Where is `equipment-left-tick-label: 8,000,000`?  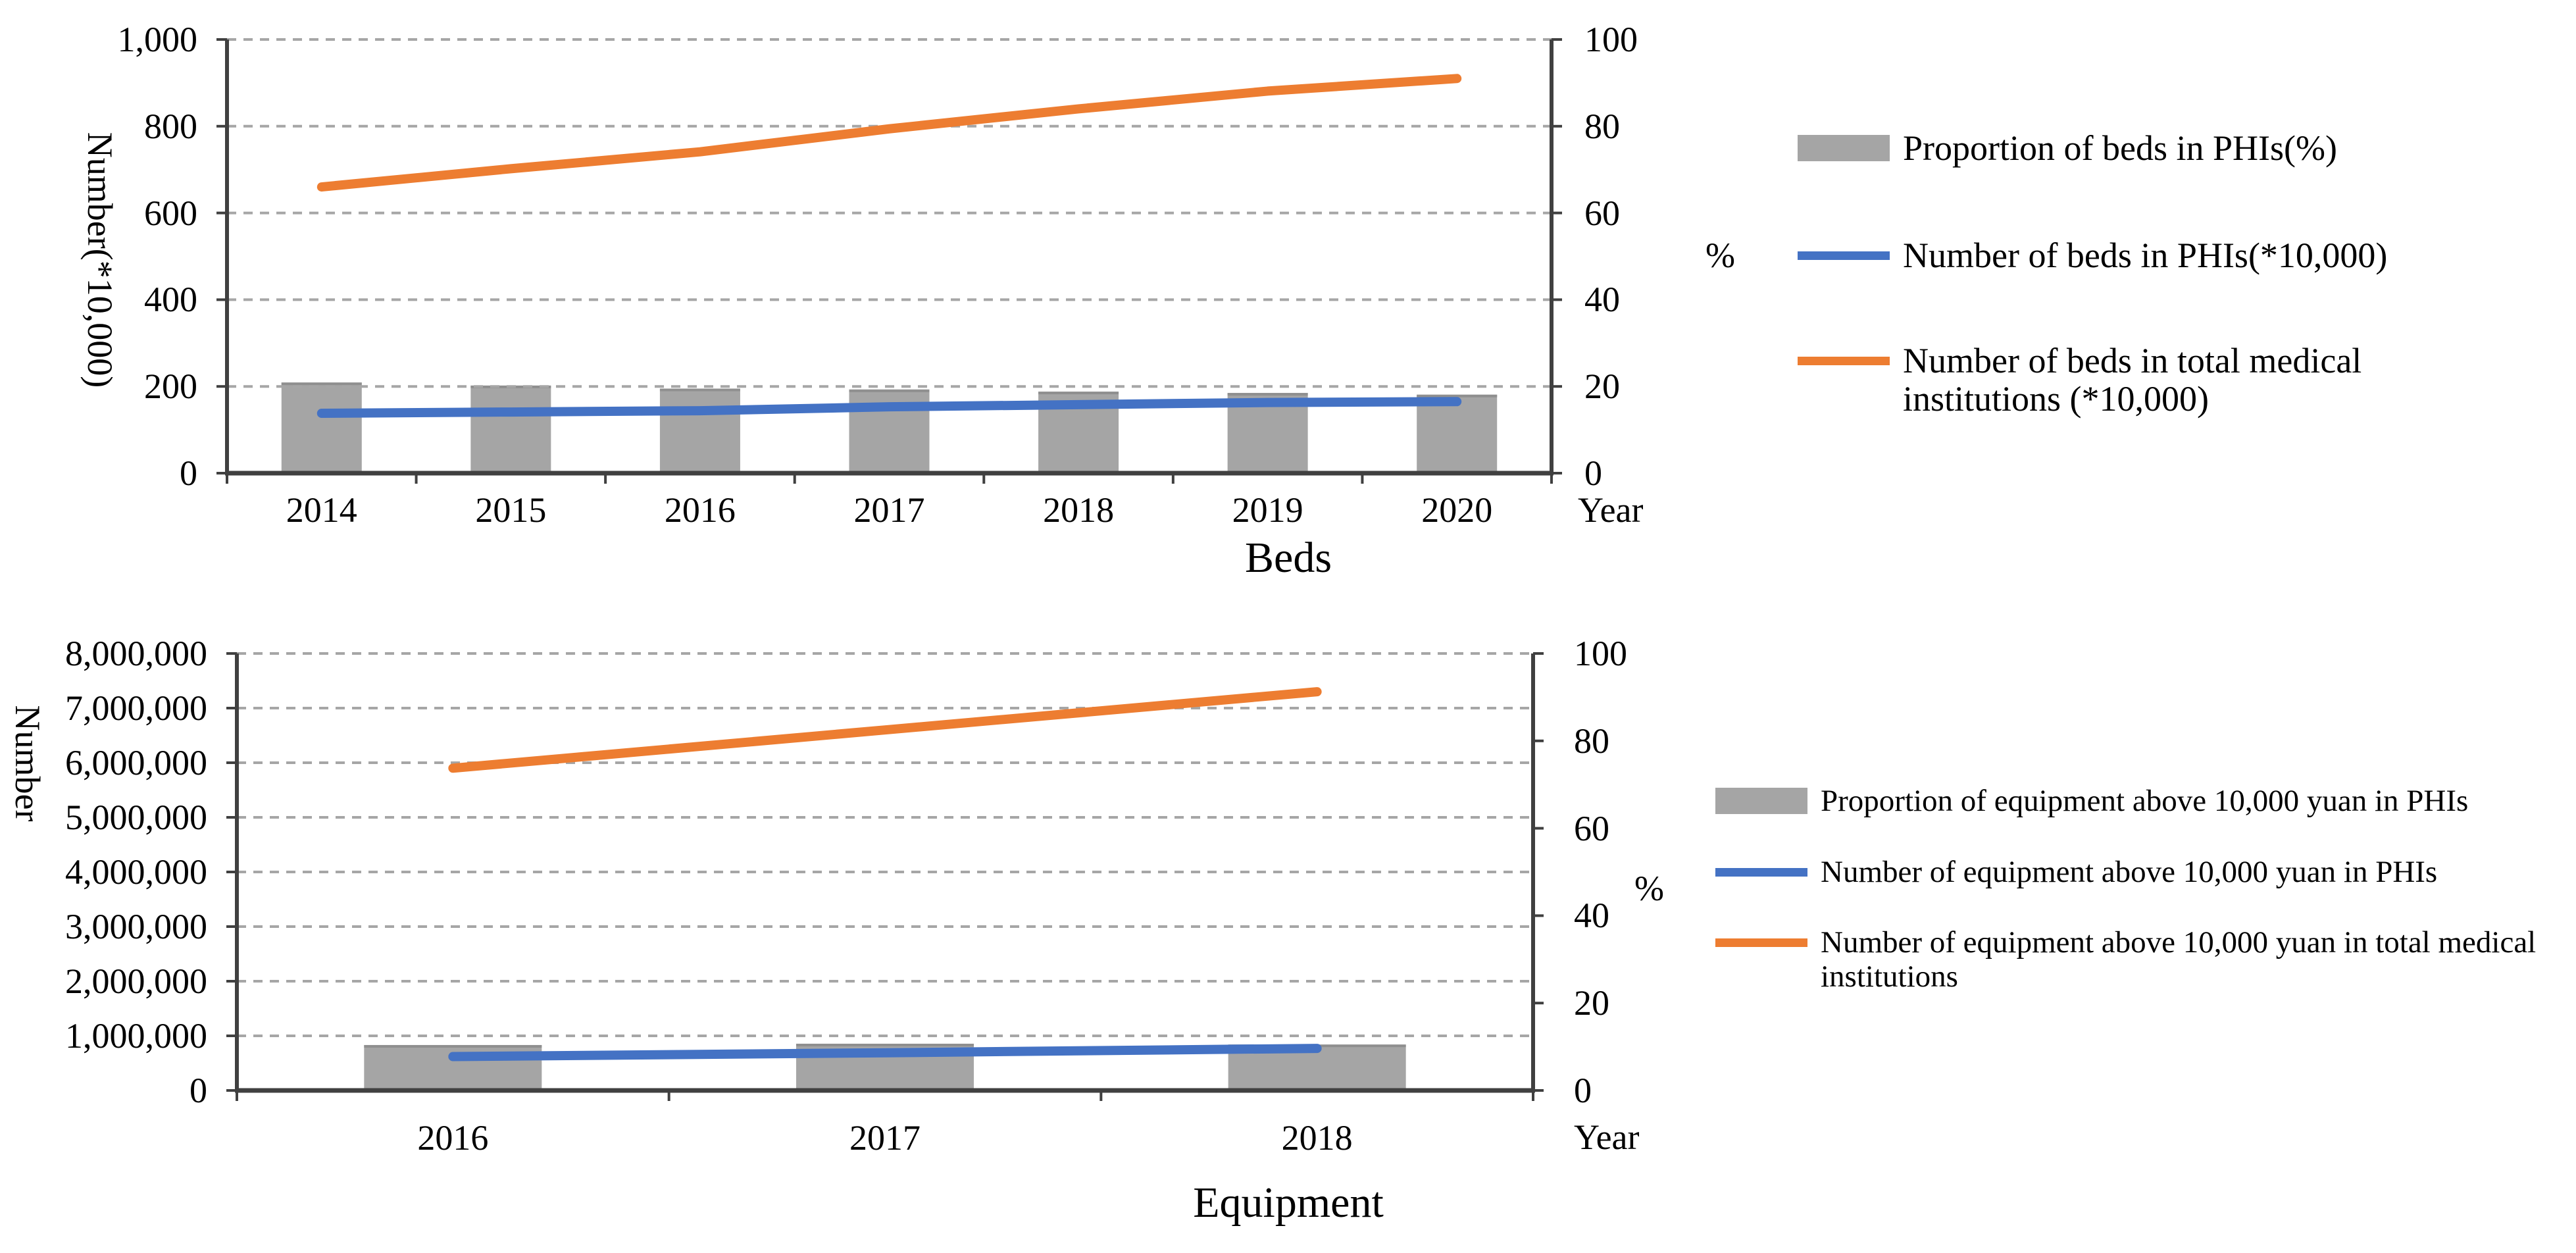 equipment-left-tick-label: 8,000,000 is located at coordinates (136, 653).